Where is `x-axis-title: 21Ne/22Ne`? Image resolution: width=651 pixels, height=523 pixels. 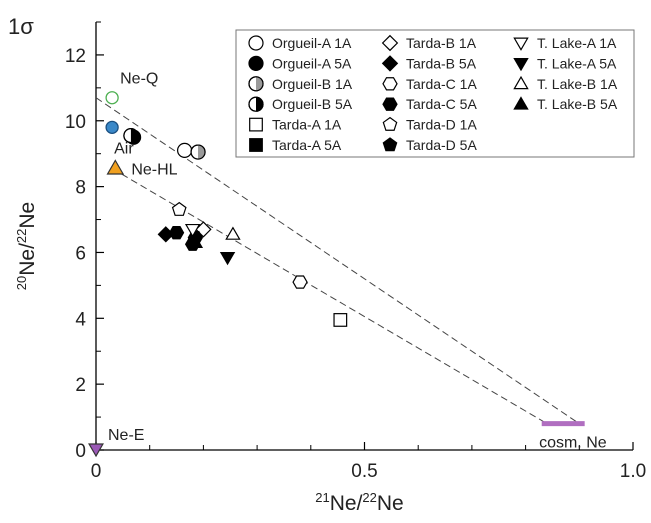 x-axis-title: 21Ne/22Ne is located at coordinates (359, 502).